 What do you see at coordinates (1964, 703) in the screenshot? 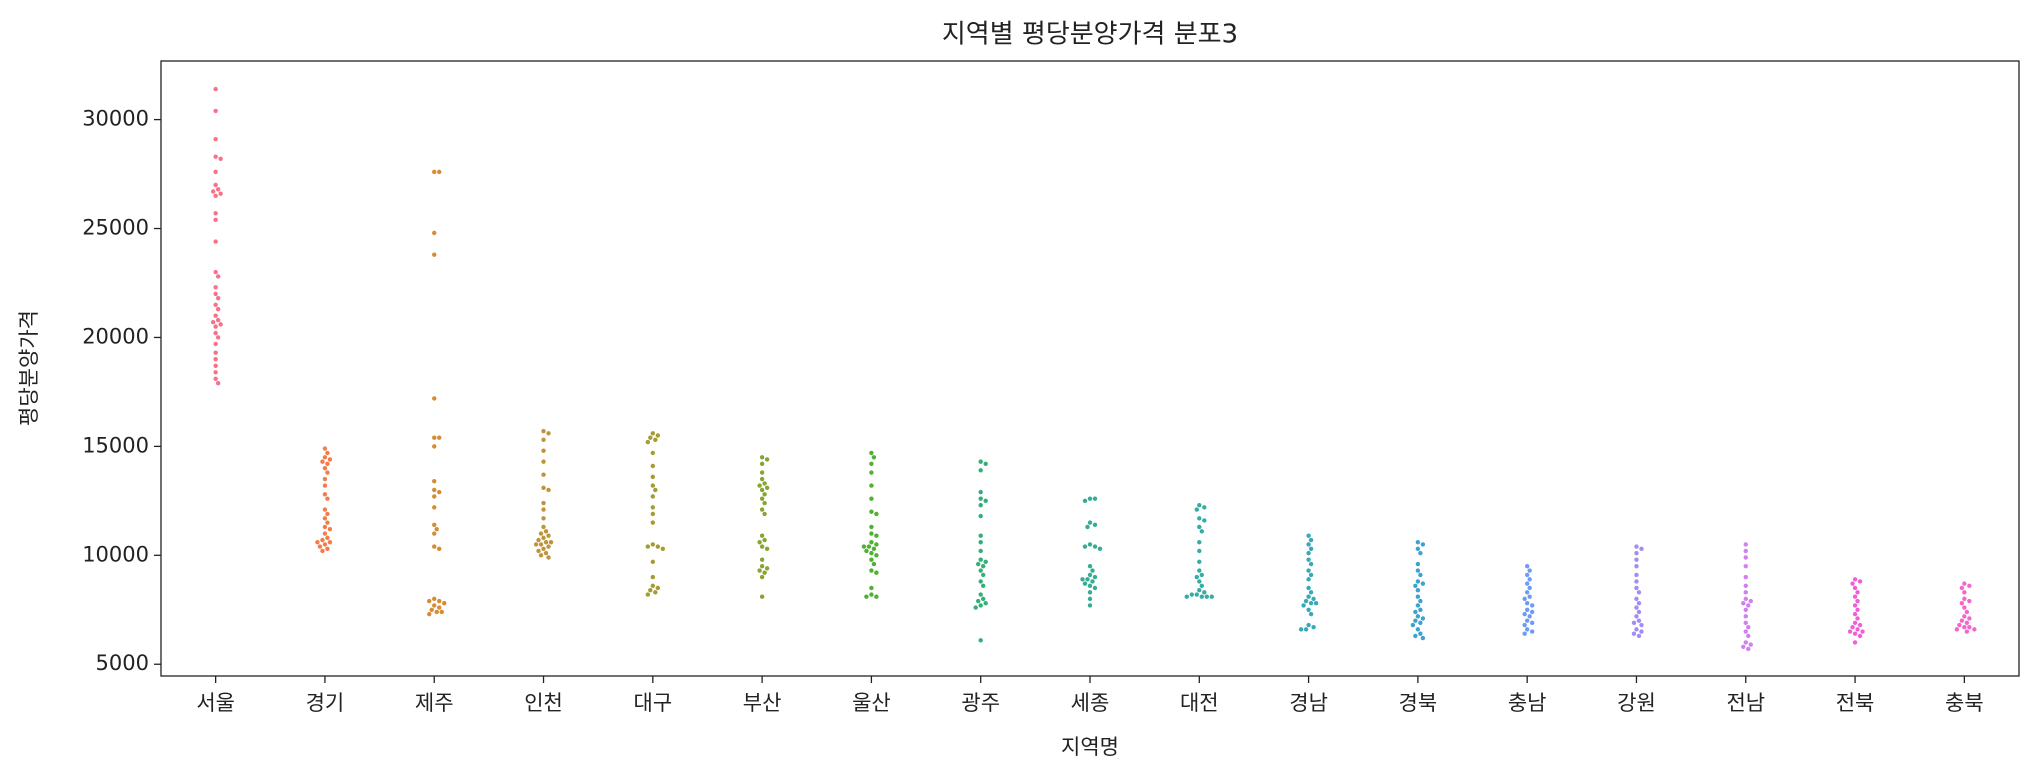
I see `x-tick-label: 충북` at bounding box center [1964, 703].